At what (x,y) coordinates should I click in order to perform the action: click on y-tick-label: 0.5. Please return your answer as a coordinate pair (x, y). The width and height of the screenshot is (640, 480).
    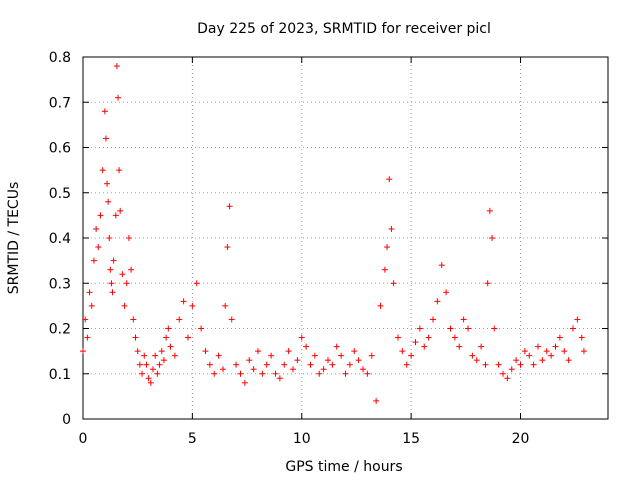
    Looking at the image, I should click on (60, 194).